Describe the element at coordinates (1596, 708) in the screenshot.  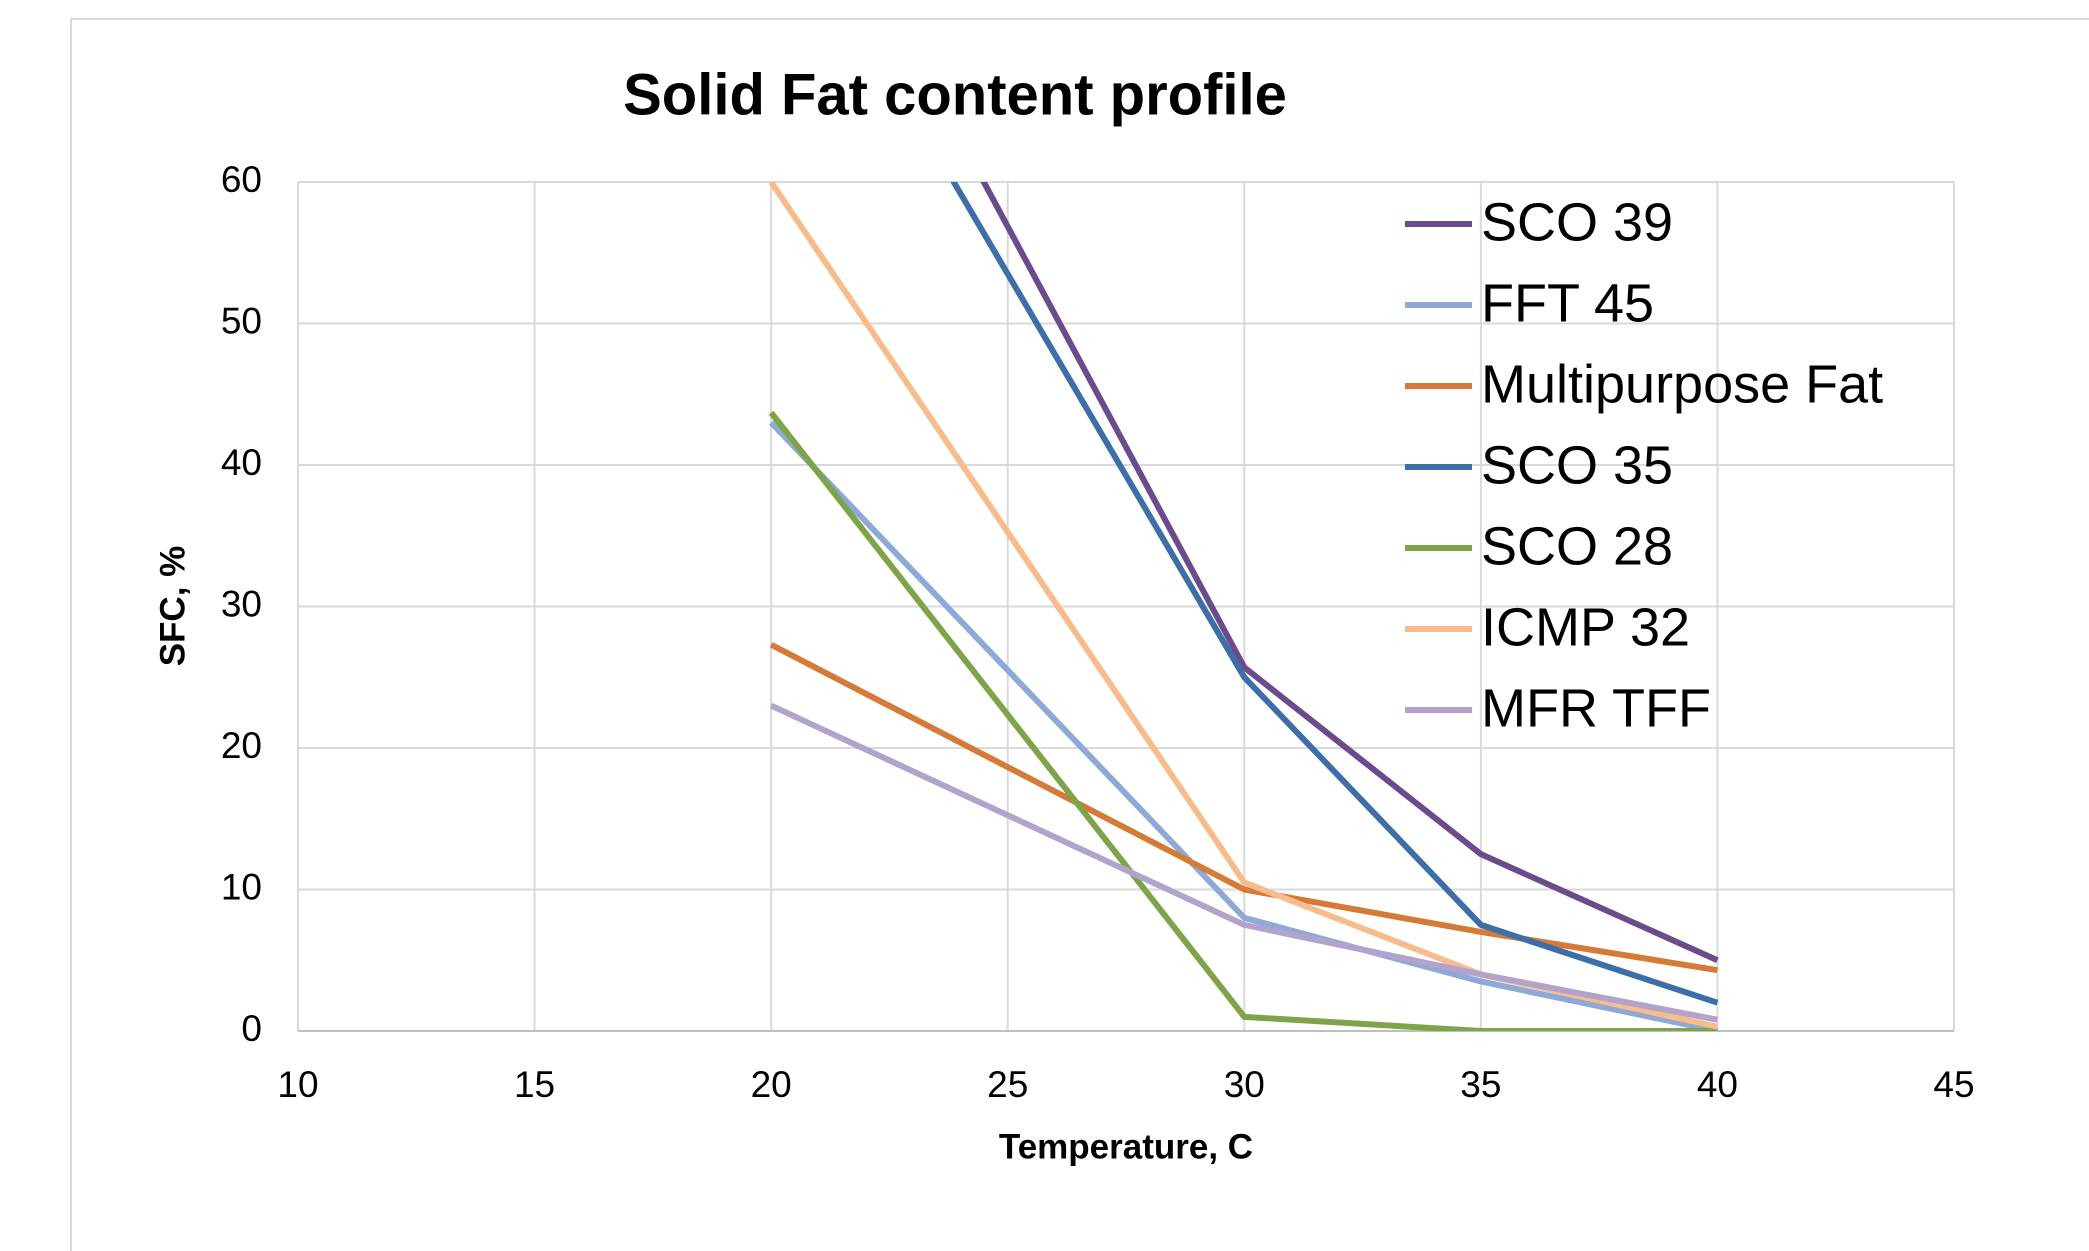
I see `legend-label: MFR TFF` at that location.